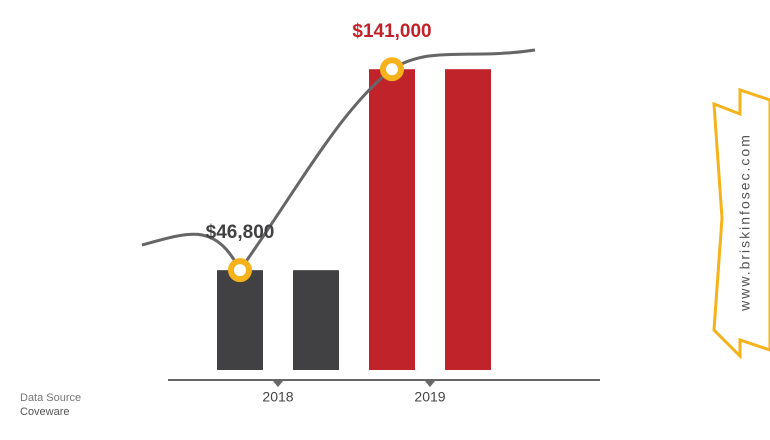  I want to click on x-tick-label: 2019, so click(429, 397).